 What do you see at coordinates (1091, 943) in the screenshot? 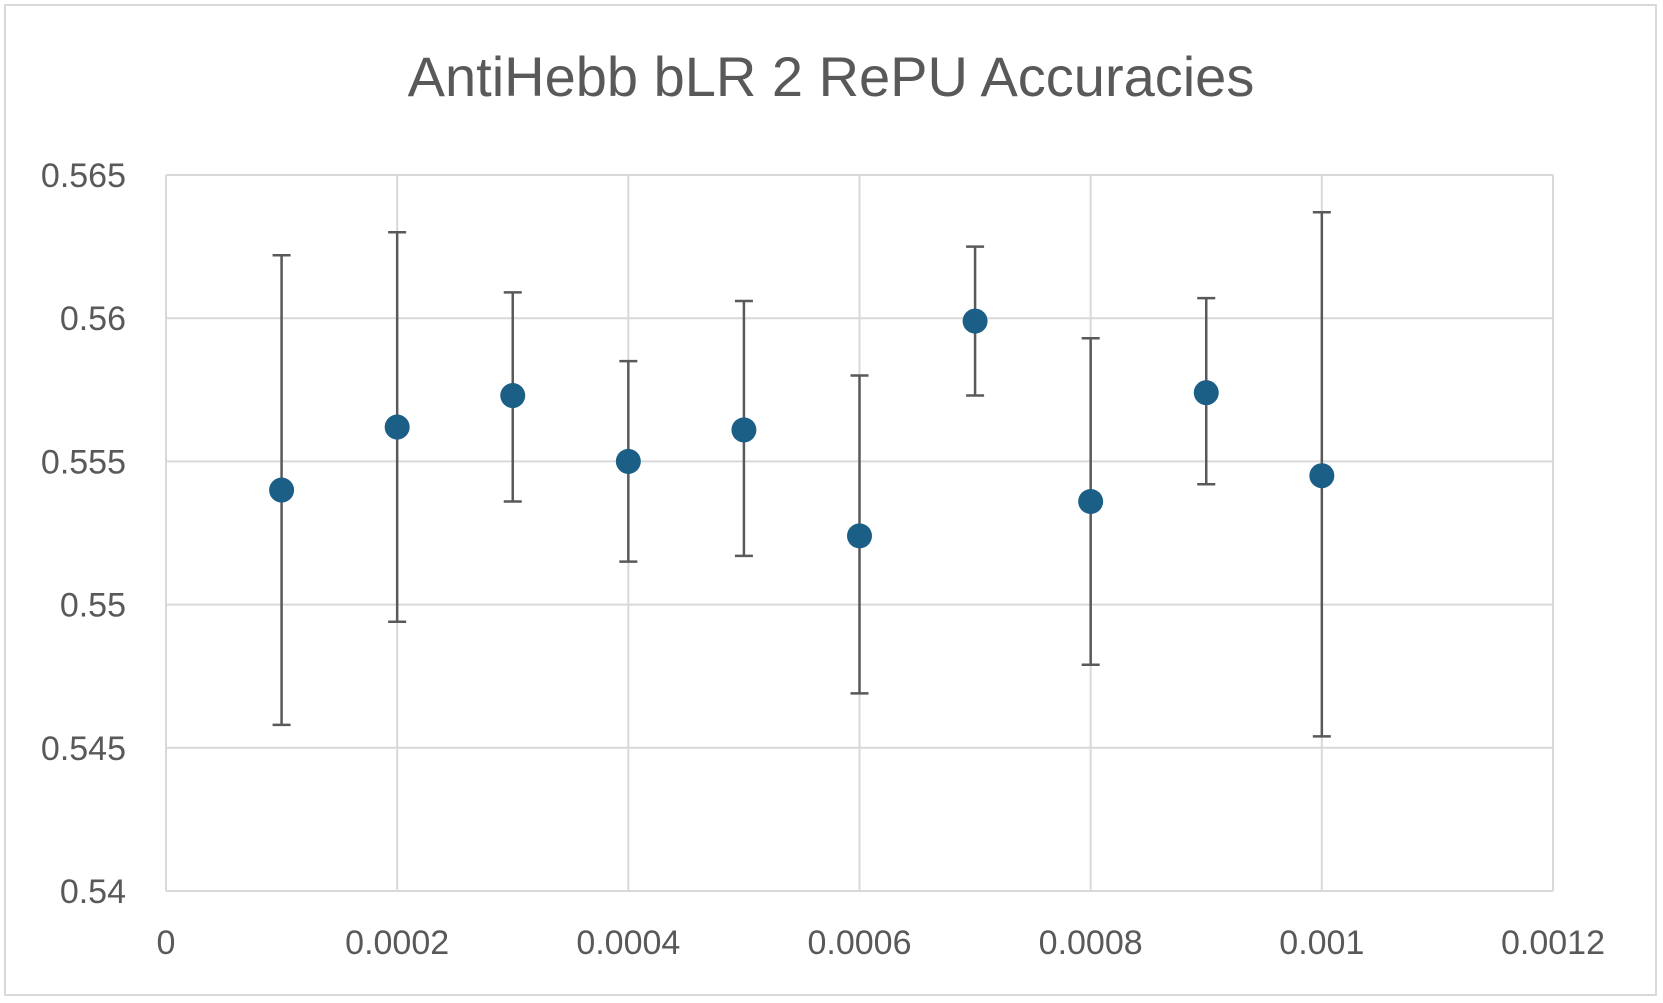
I see `x-tick-label: 0.0008` at bounding box center [1091, 943].